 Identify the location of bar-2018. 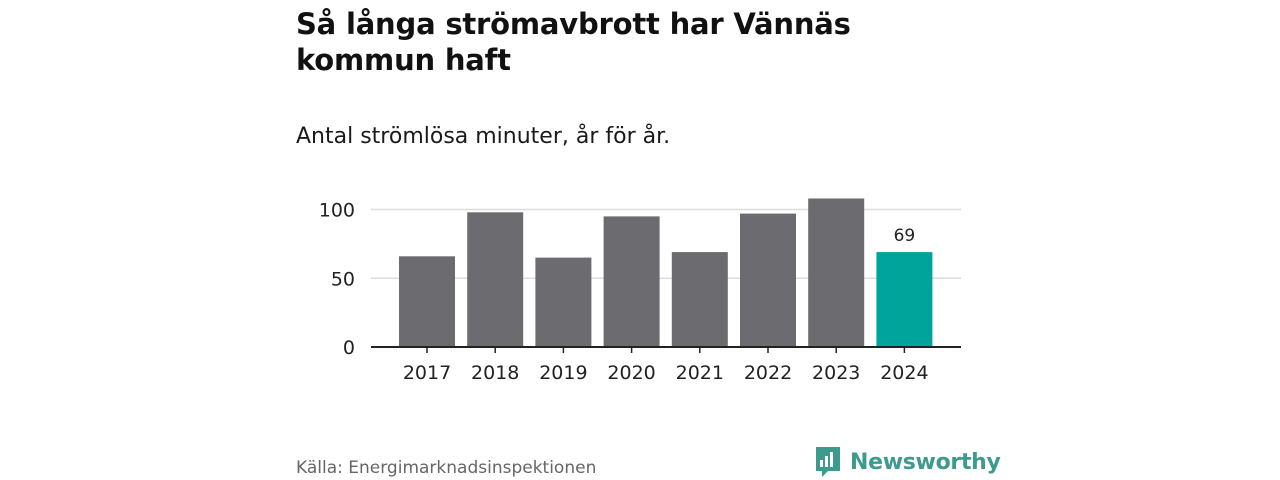
(495, 280).